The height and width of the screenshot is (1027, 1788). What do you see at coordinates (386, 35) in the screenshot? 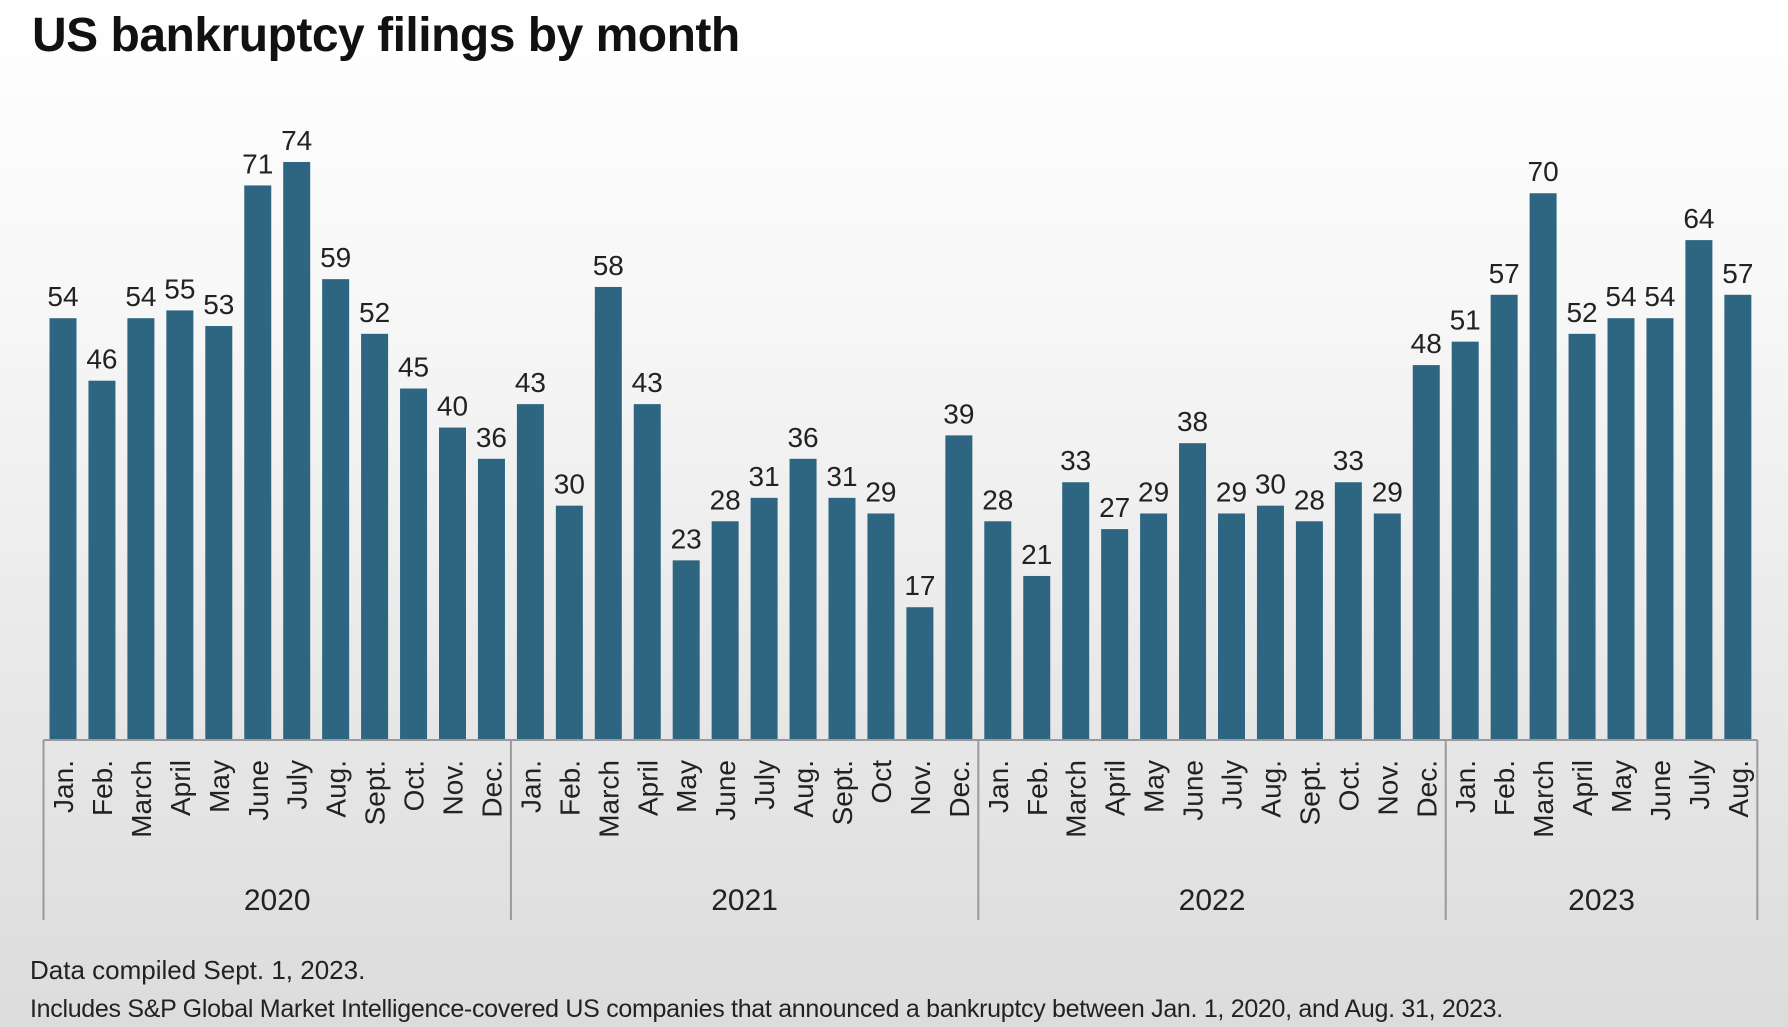
I see `chart-title: US bankruptcy filings by month` at bounding box center [386, 35].